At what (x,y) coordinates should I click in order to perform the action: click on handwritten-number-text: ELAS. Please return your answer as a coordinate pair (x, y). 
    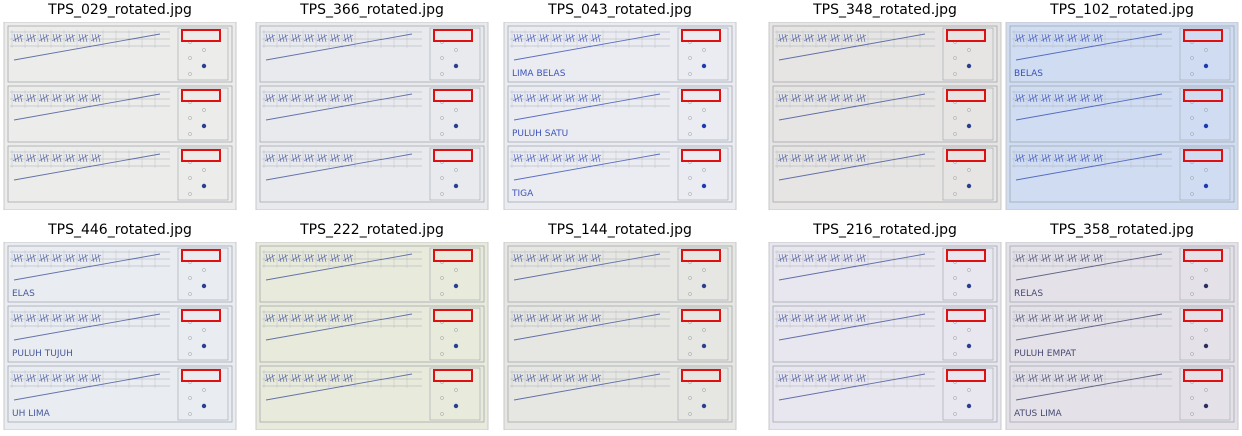
    Looking at the image, I should click on (23, 294).